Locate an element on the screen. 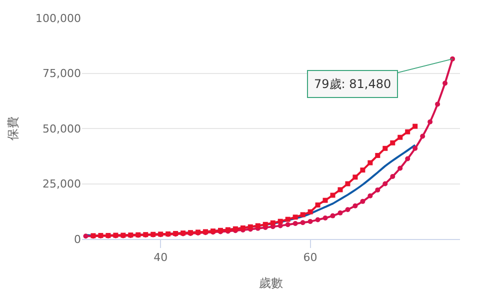  y-tick-label: 25,000 is located at coordinates (61, 184).